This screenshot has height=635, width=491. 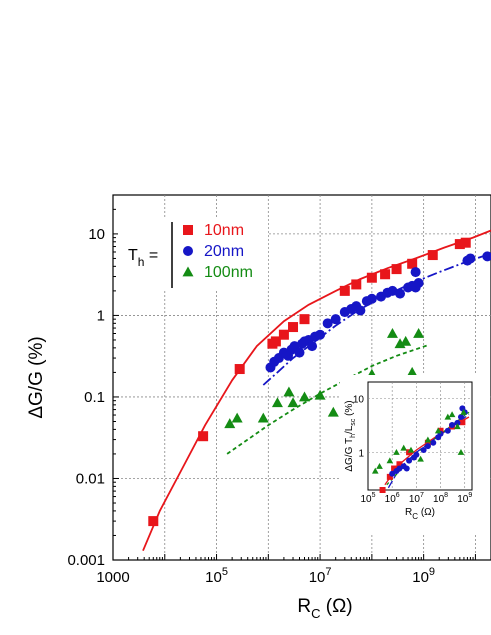 What do you see at coordinates (367, 498) in the screenshot?
I see `inset-x-tick-label: 10⁵` at bounding box center [367, 498].